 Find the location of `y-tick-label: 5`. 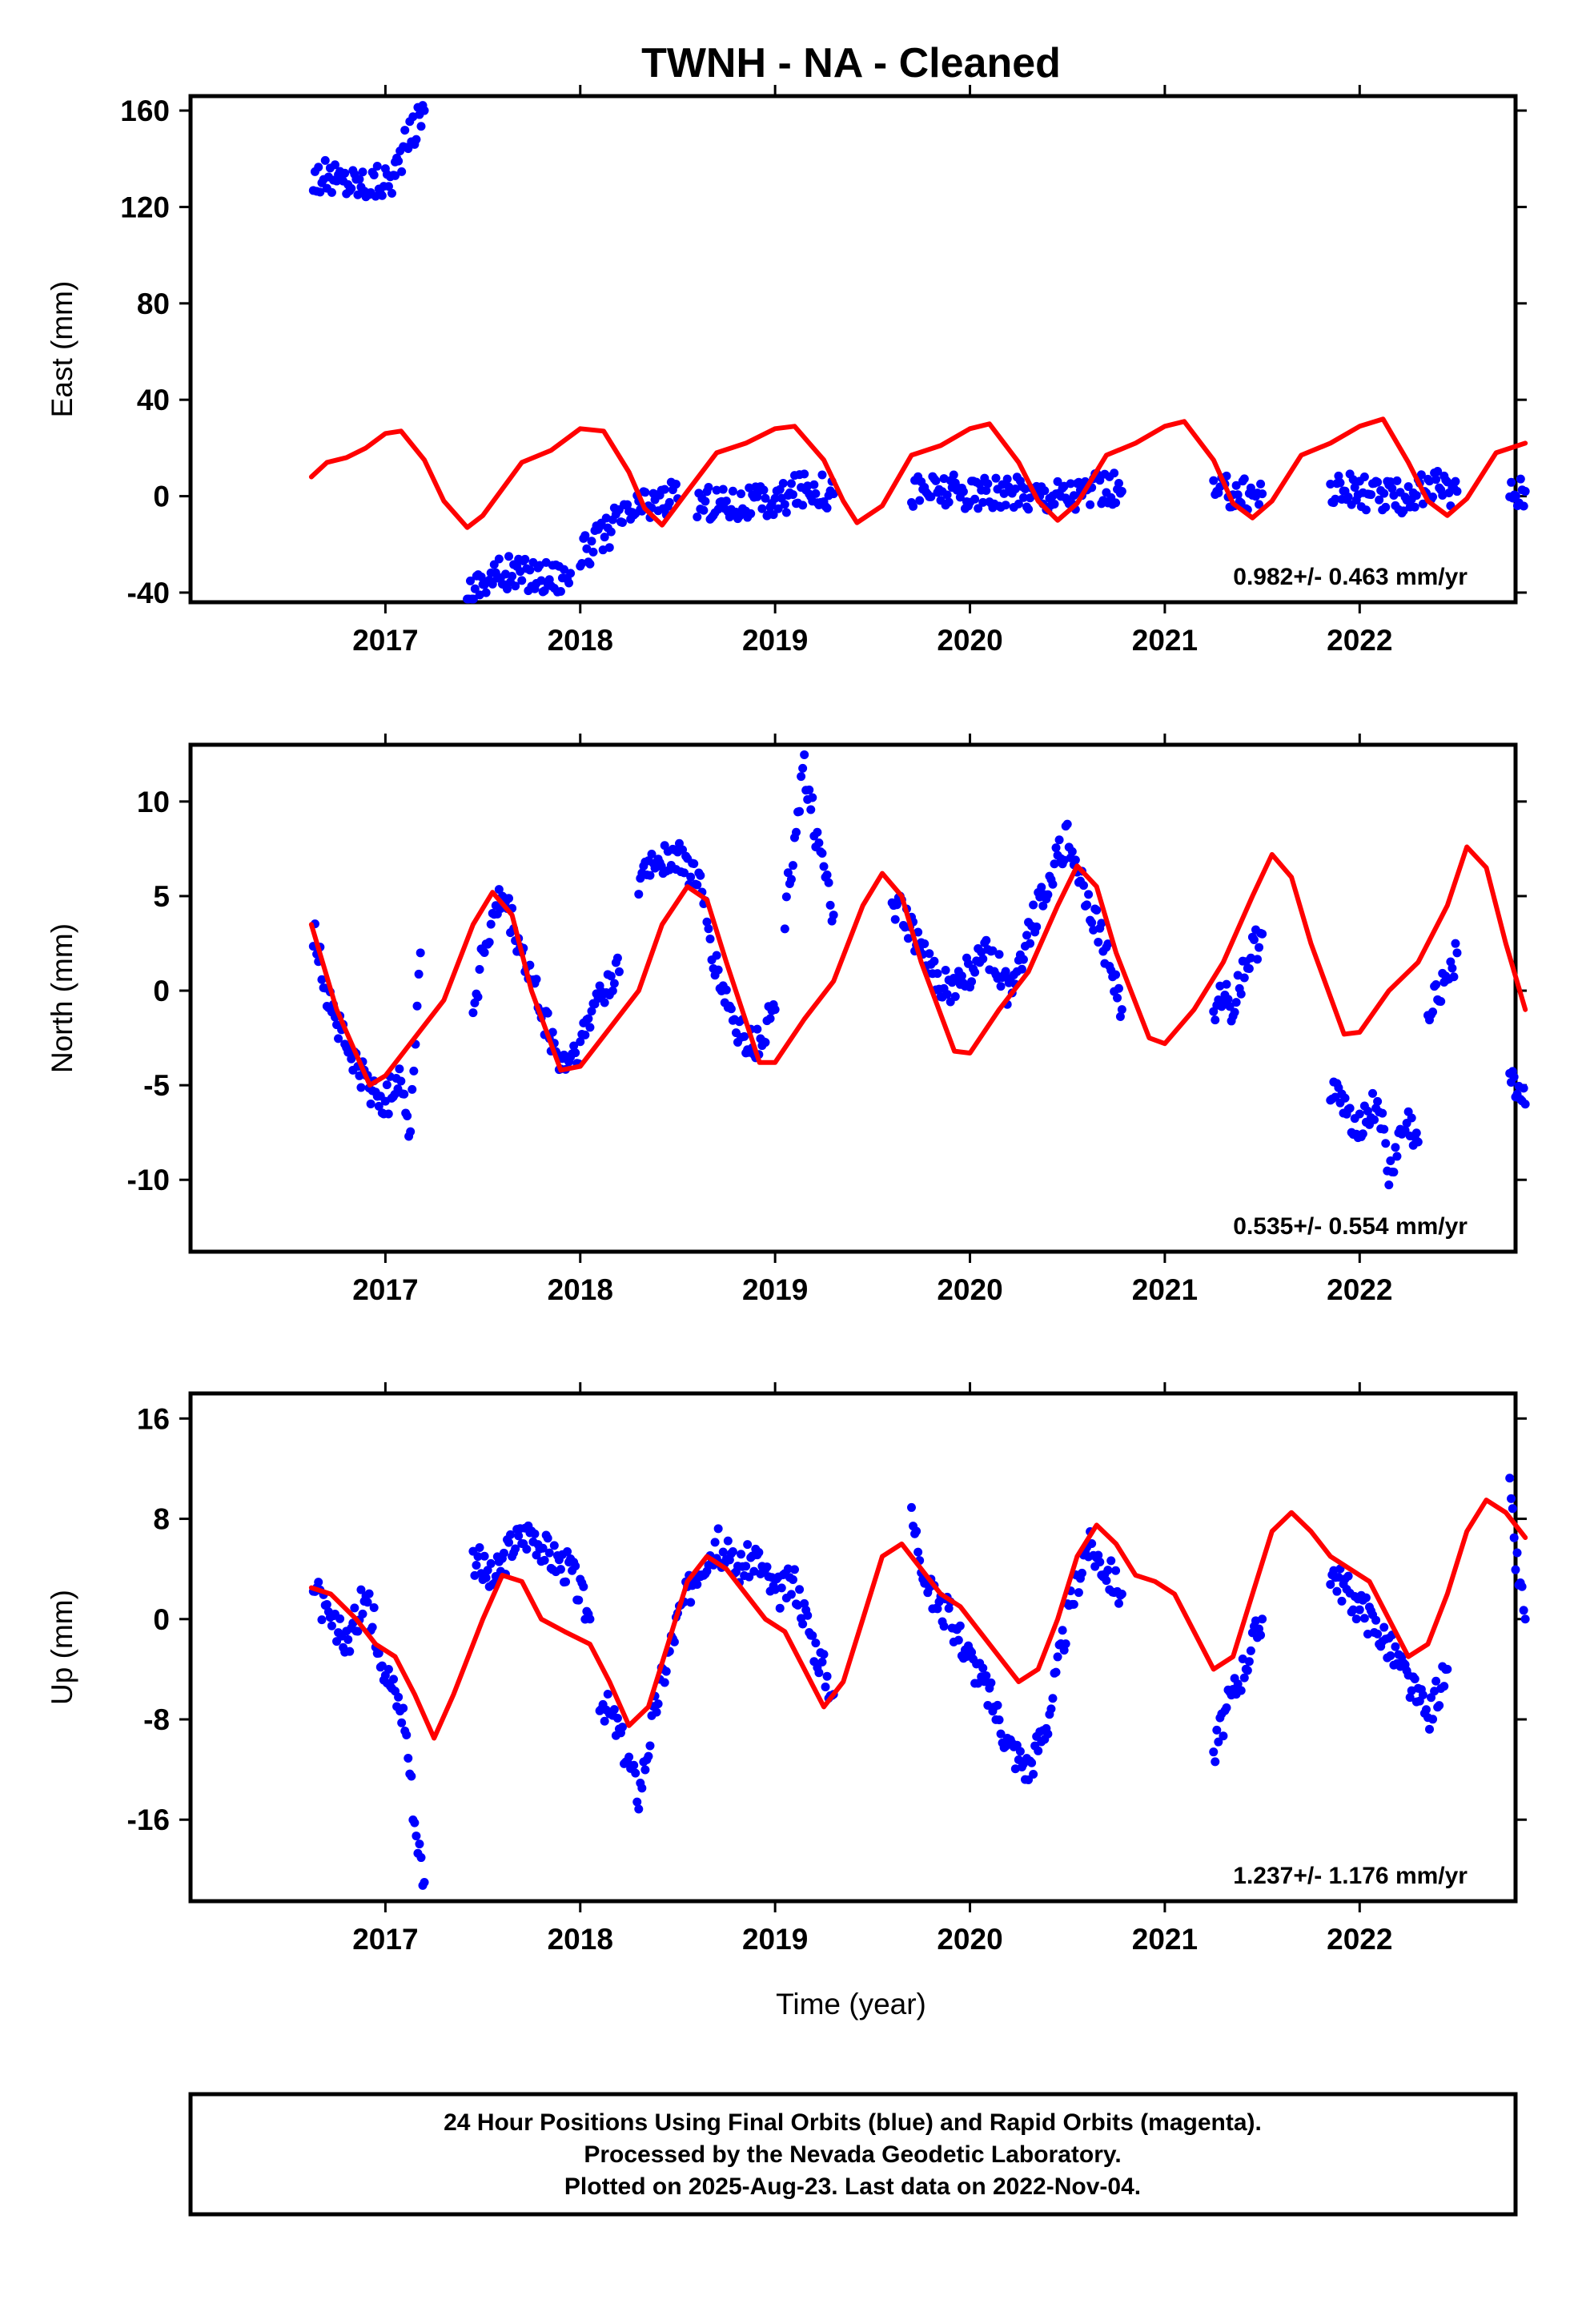

y-tick-label: 5 is located at coordinates (161, 896).